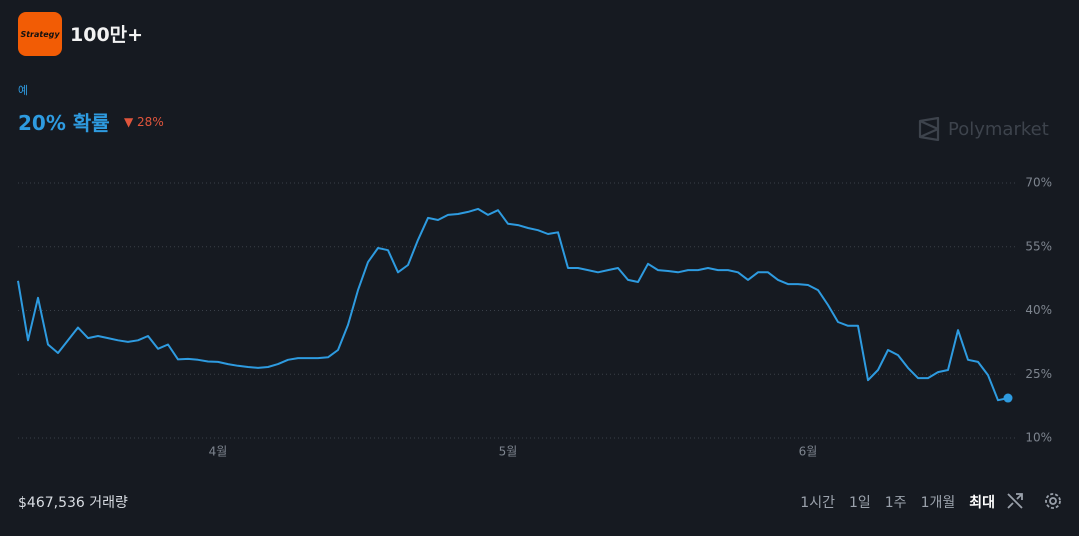 The image size is (1079, 536). I want to click on chart-tools, so click(1034, 501).